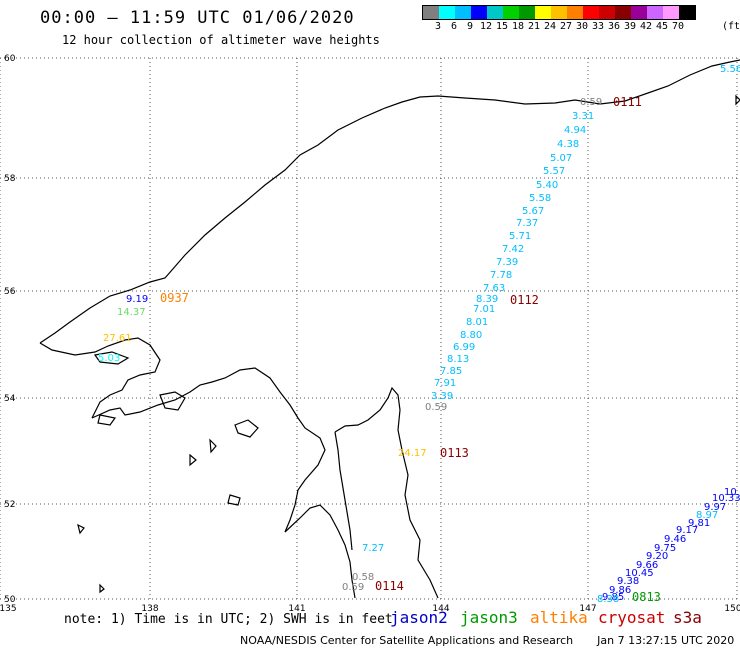 This screenshot has width=740, height=650. Describe the element at coordinates (246, 428) in the screenshot. I see `coastline-sakhalin-bay` at that location.